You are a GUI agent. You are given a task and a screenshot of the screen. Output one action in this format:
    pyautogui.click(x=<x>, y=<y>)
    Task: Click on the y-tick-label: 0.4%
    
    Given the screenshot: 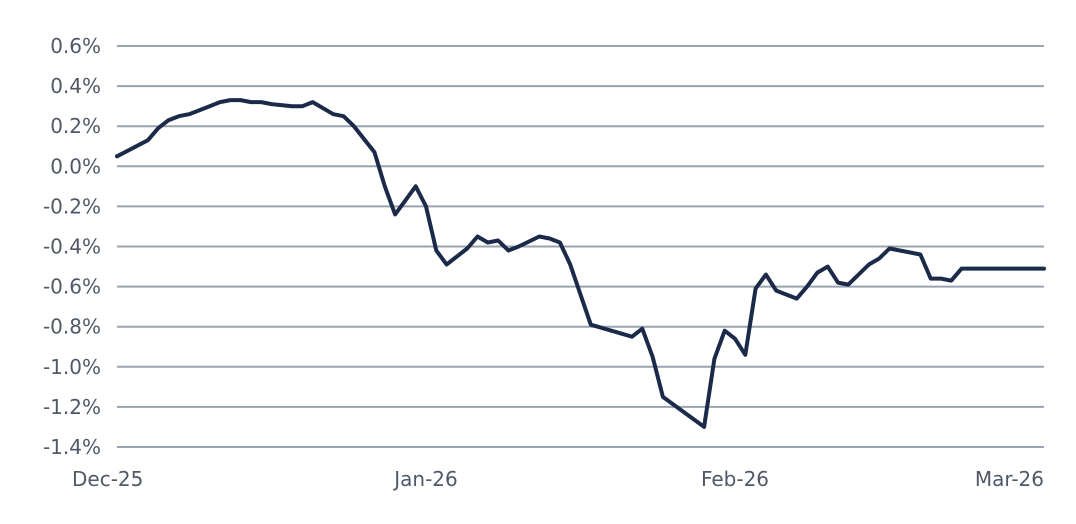 What is the action you would take?
    pyautogui.click(x=75, y=86)
    